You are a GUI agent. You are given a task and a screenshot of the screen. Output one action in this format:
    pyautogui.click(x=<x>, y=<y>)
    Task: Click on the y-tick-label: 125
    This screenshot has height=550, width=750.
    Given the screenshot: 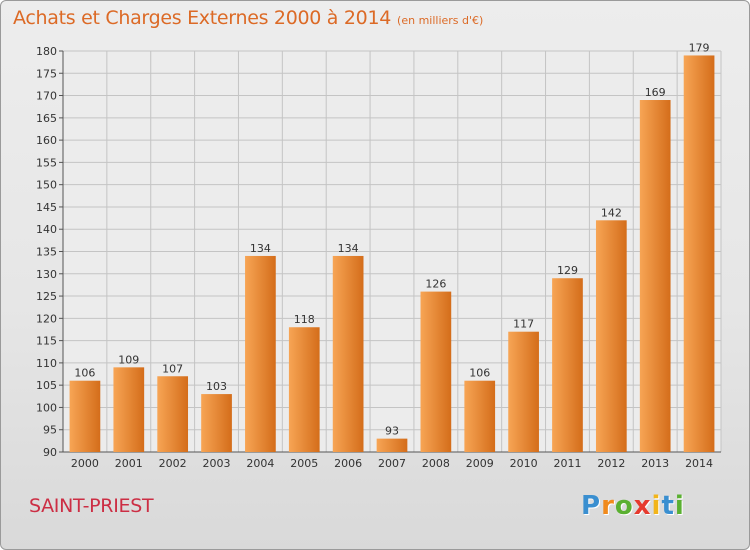 What is the action you would take?
    pyautogui.click(x=46, y=296)
    